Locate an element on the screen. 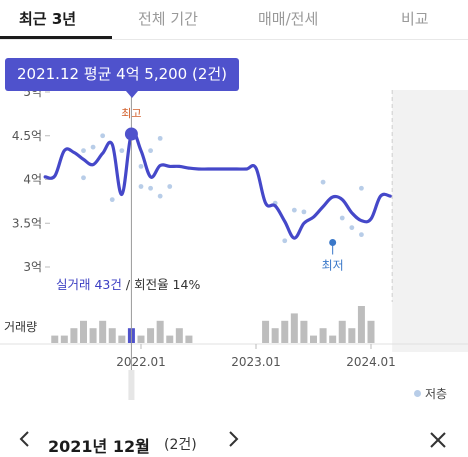 This screenshot has width=468, height=457. low-price-marker is located at coordinates (333, 242).